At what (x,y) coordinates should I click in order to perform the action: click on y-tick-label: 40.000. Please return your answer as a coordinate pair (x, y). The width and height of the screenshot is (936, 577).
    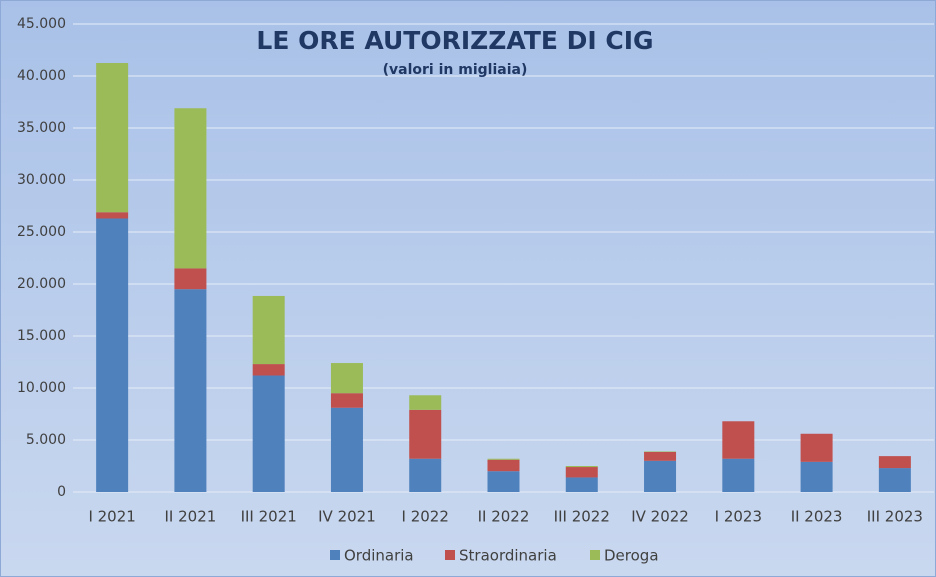
    Looking at the image, I should click on (41, 76).